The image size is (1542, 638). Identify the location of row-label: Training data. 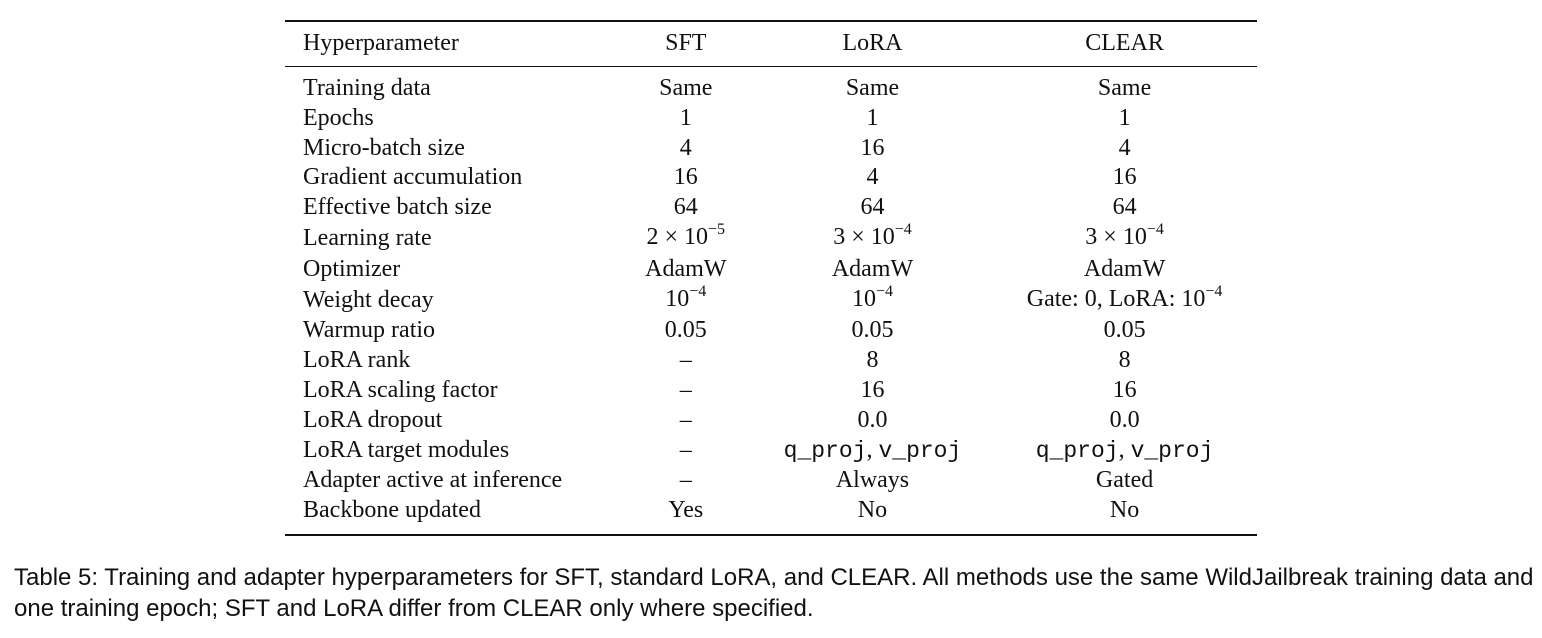
(367, 88).